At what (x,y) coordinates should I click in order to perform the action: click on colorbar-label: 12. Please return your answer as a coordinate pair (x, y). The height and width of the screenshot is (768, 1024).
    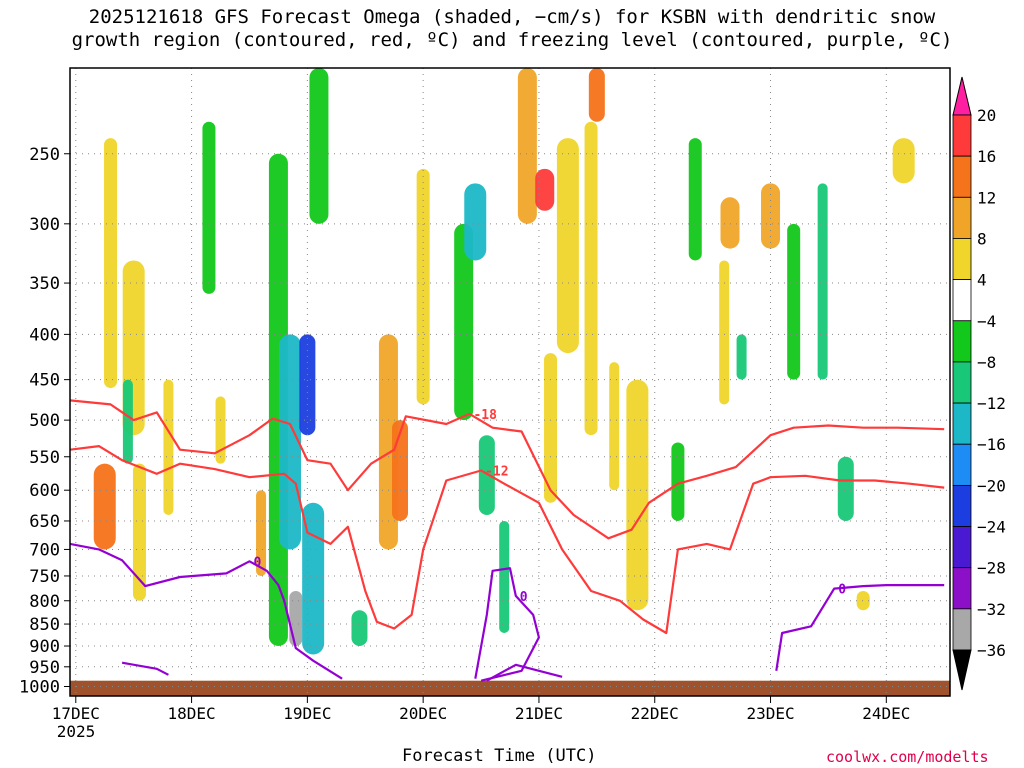
    Looking at the image, I should click on (986, 197).